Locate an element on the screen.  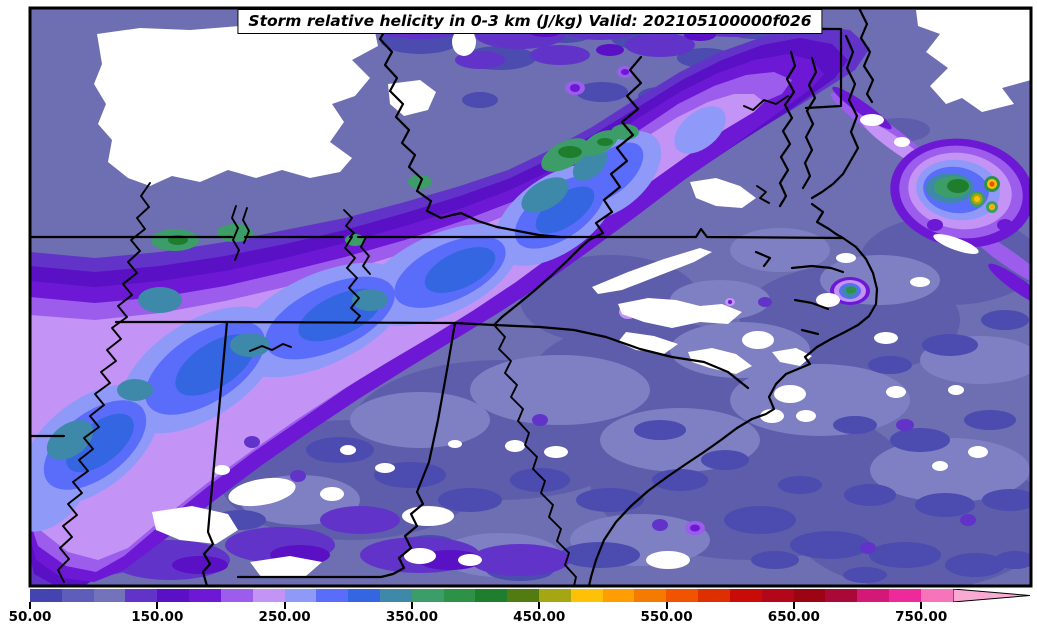
colorbar-tick-label: 450.00 is located at coordinates (539, 617).